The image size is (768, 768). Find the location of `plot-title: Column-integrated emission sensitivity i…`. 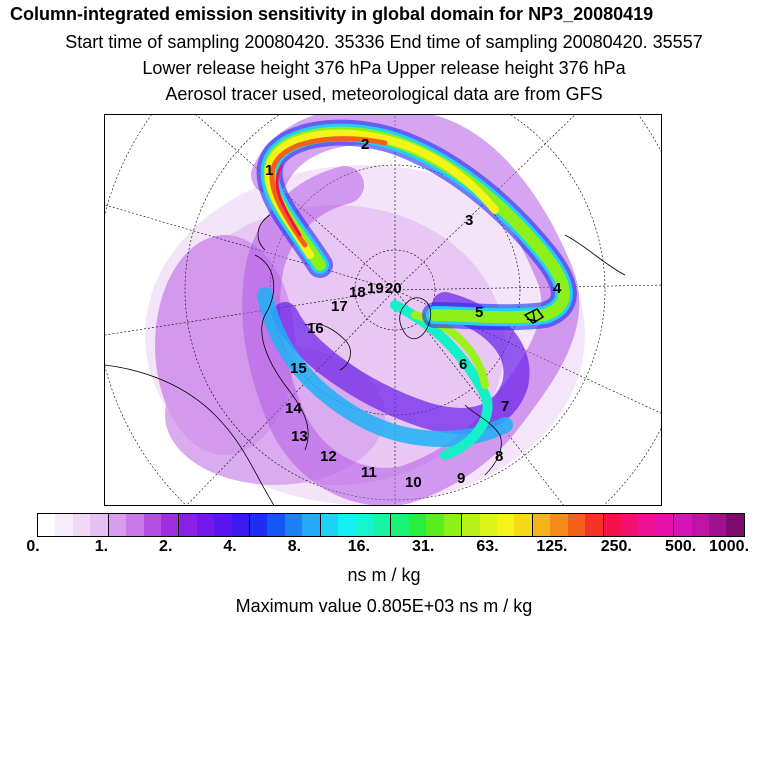

plot-title: Column-integrated emission sensitivity i… is located at coordinates (332, 14).